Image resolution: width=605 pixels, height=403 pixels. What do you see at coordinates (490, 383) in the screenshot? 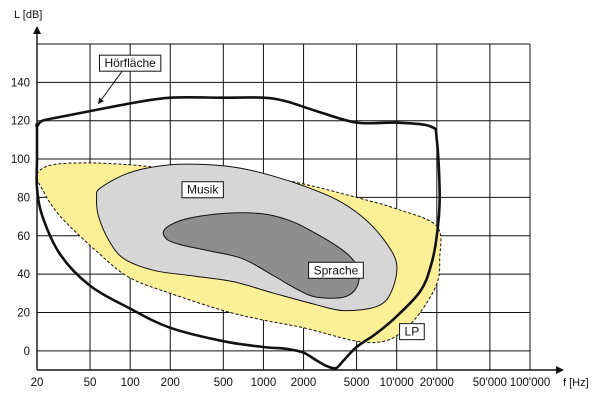
I see `x-tick-label: 50'000` at bounding box center [490, 383].